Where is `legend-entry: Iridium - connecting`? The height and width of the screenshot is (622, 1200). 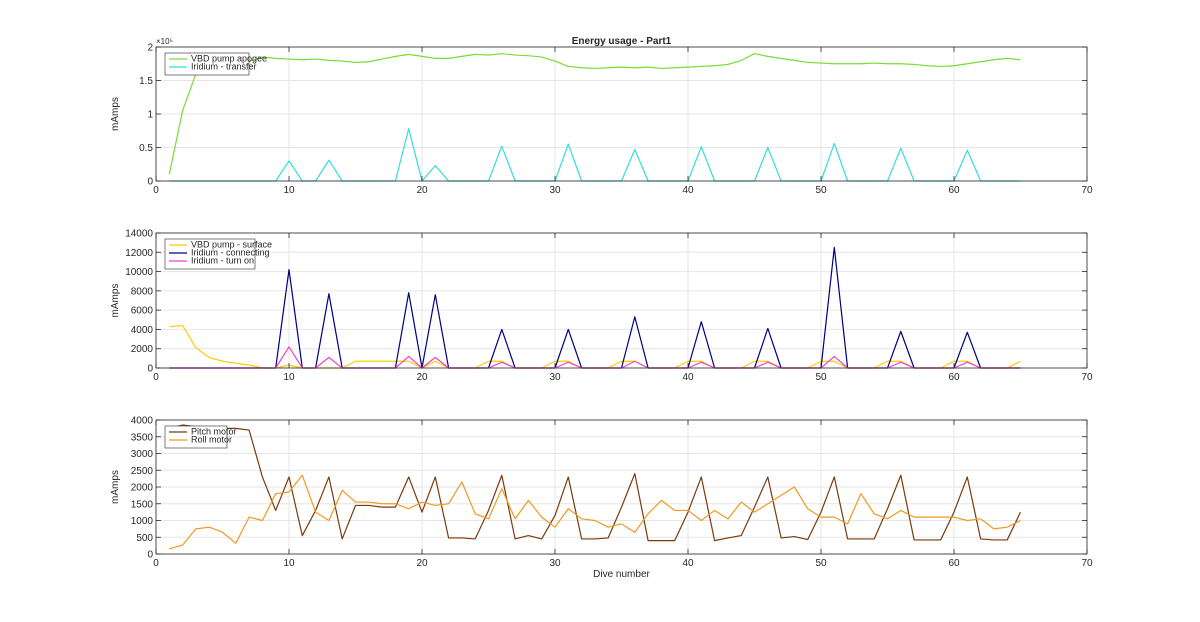
legend-entry: Iridium - connecting is located at coordinates (230, 253).